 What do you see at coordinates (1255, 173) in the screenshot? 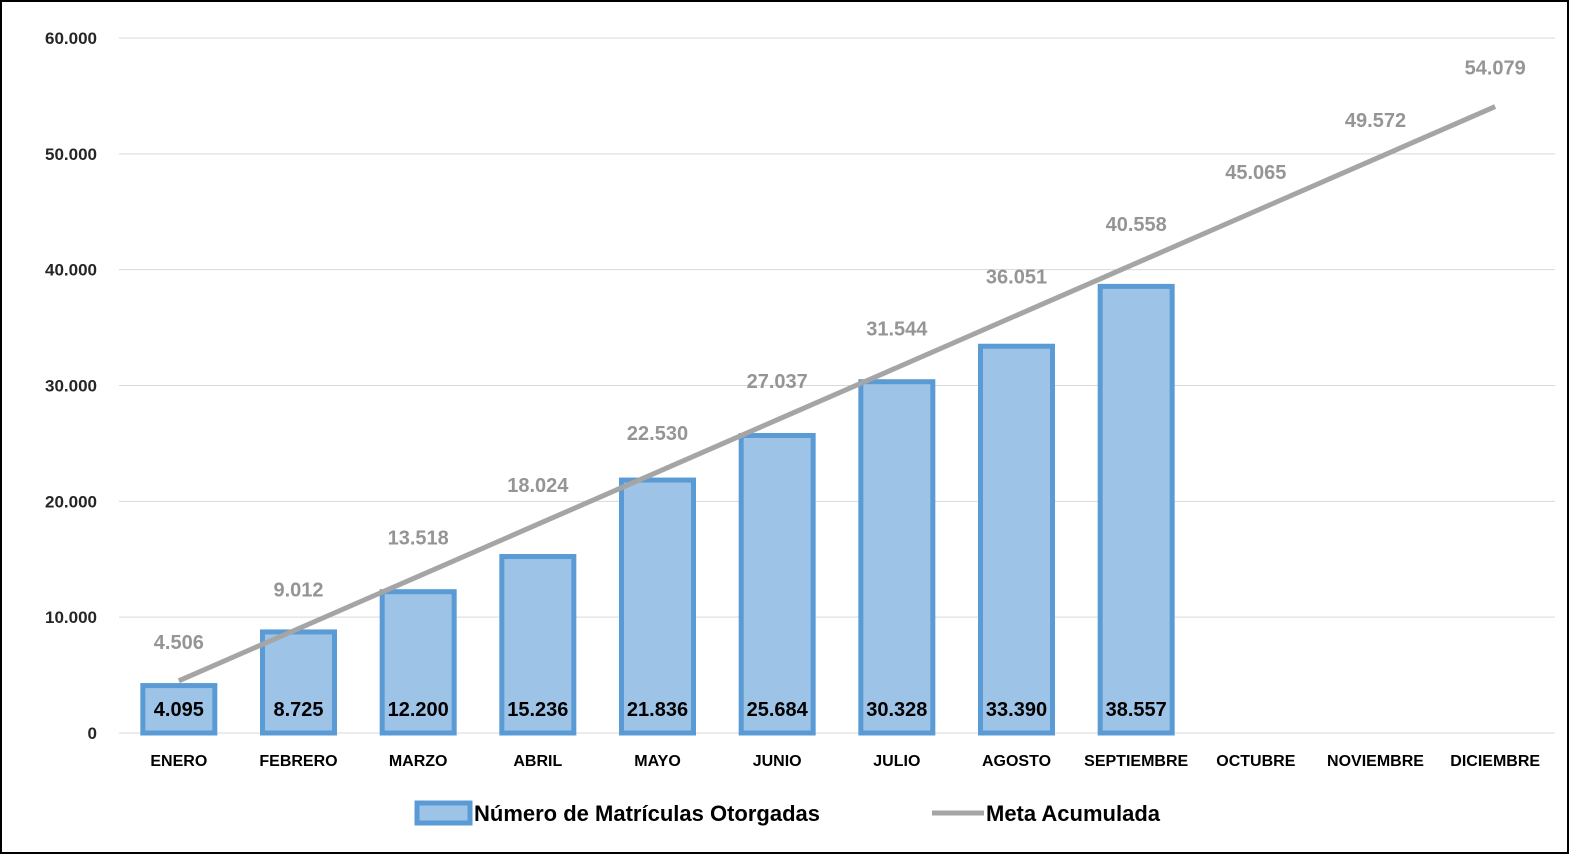
I see `line-data-label: 45.065` at bounding box center [1255, 173].